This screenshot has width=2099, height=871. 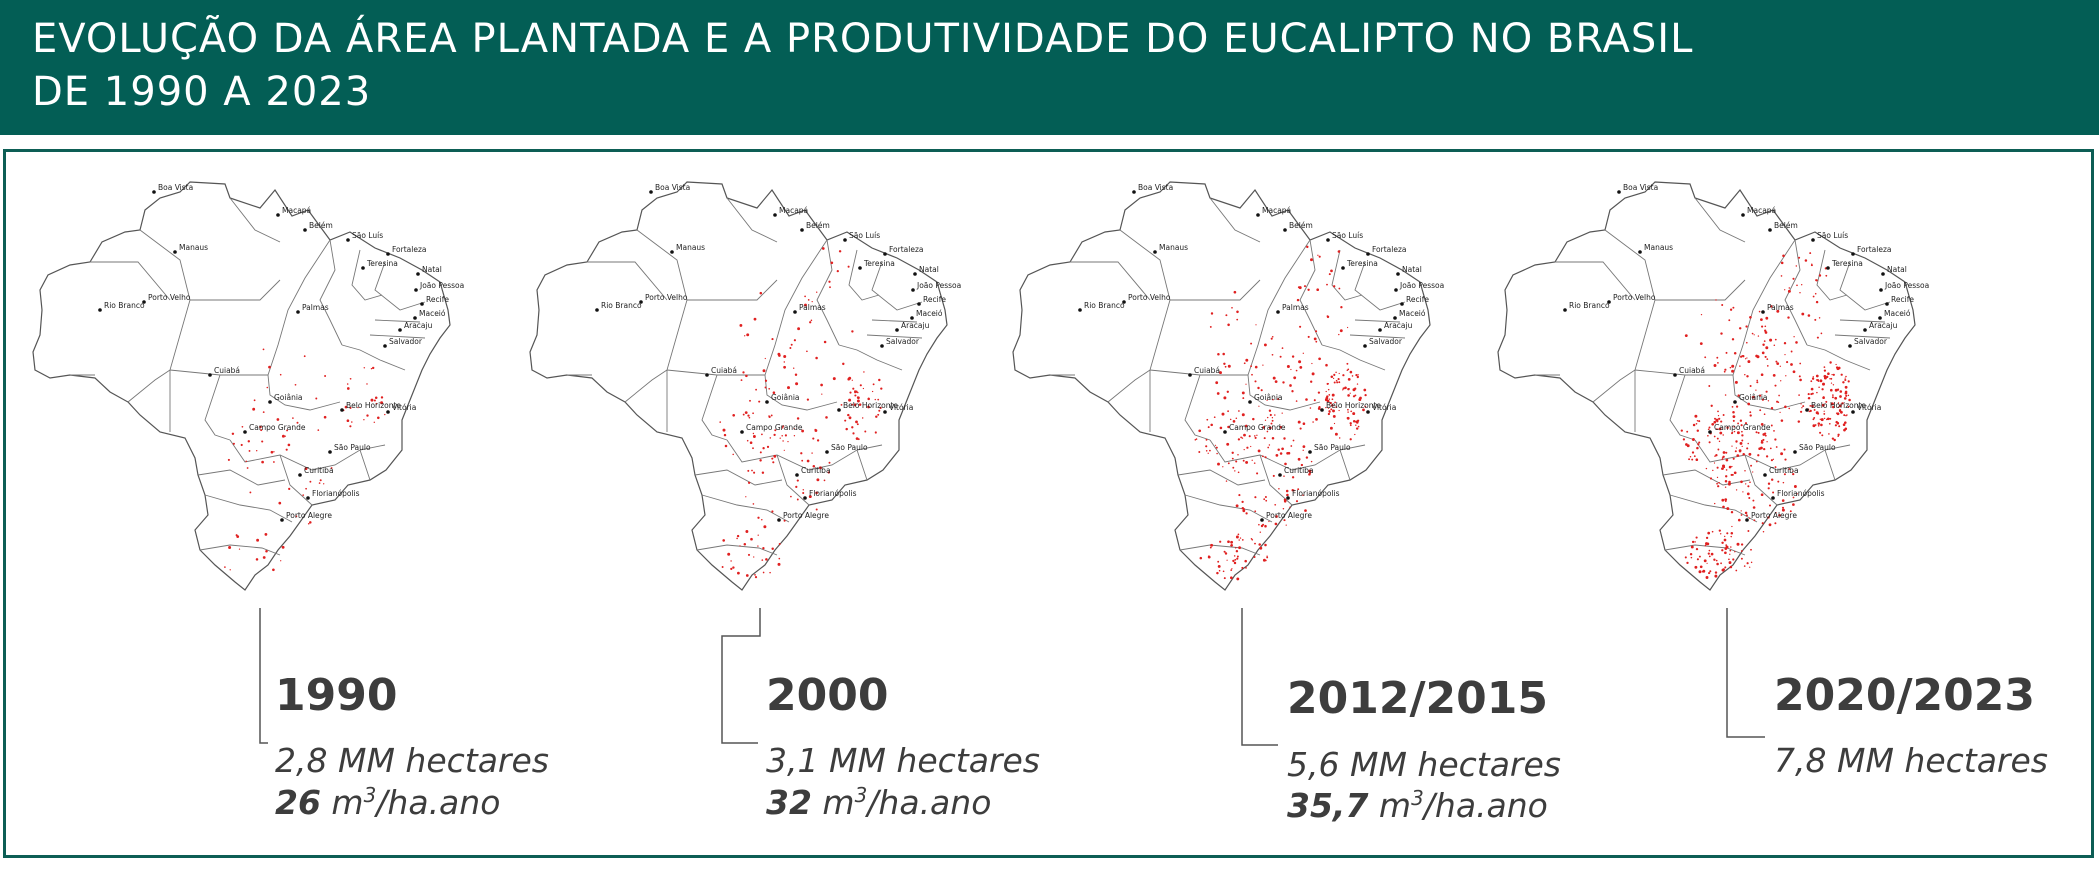 I want to click on city-label: Goiânia, so click(x=785, y=397).